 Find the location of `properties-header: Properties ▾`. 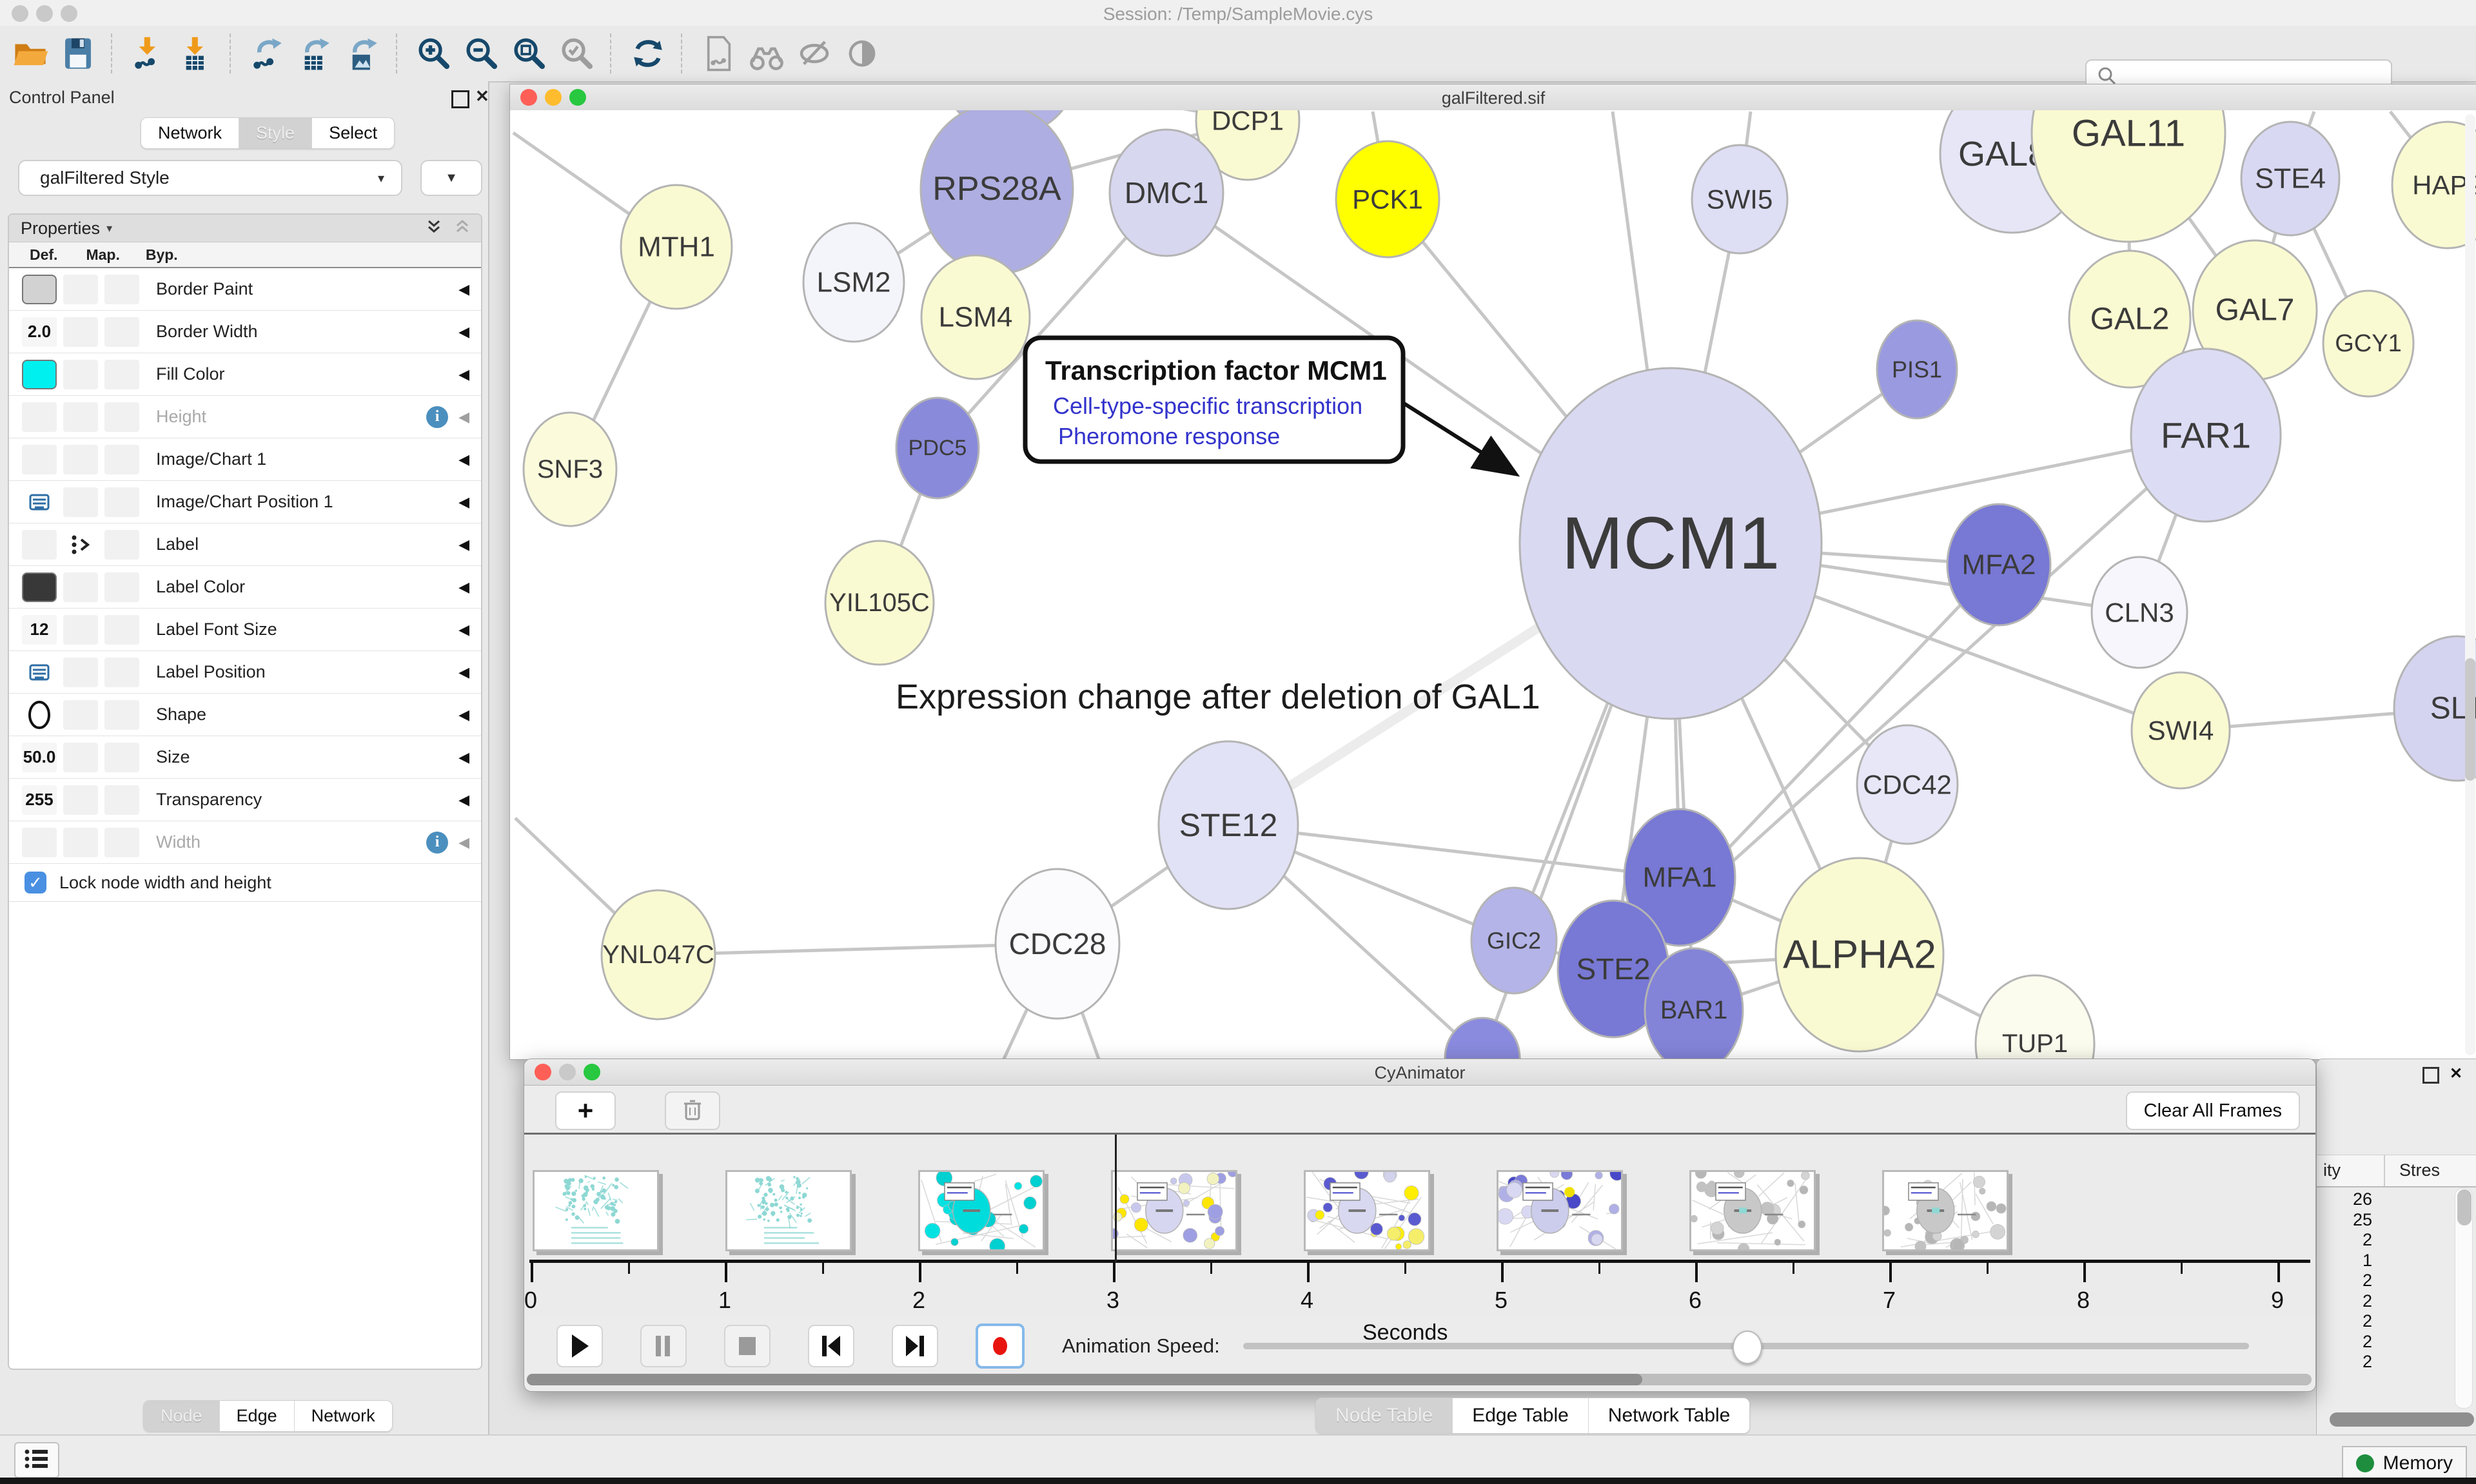

properties-header: Properties ▾ is located at coordinates (245, 228).